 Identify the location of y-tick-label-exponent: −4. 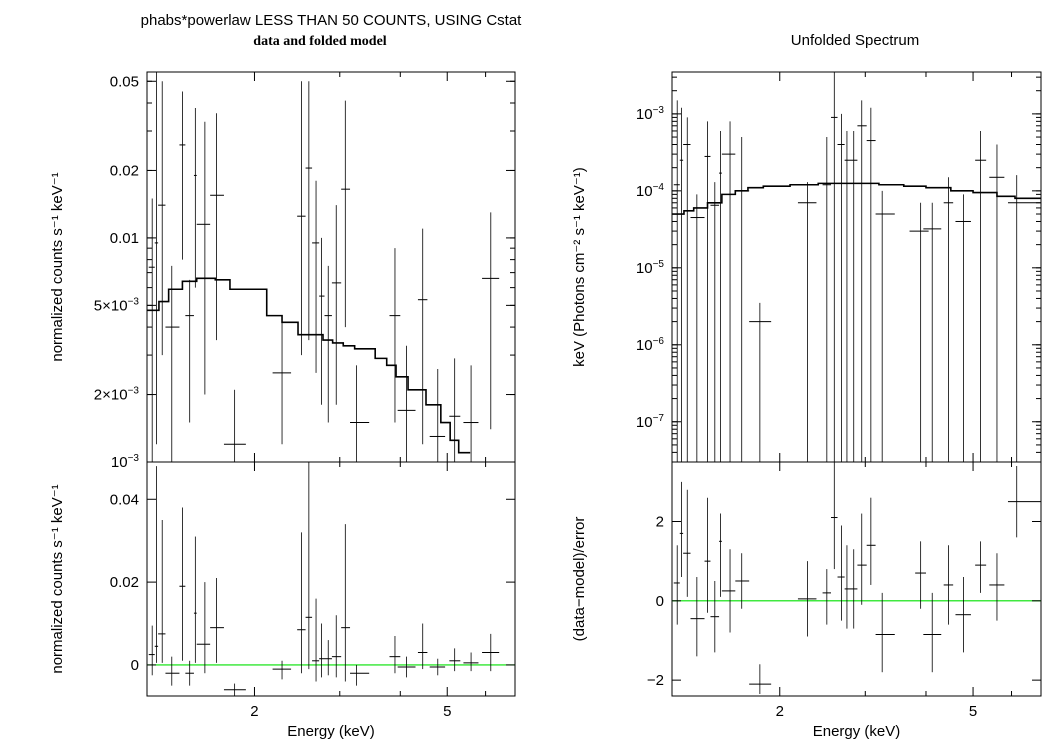
(659, 187).